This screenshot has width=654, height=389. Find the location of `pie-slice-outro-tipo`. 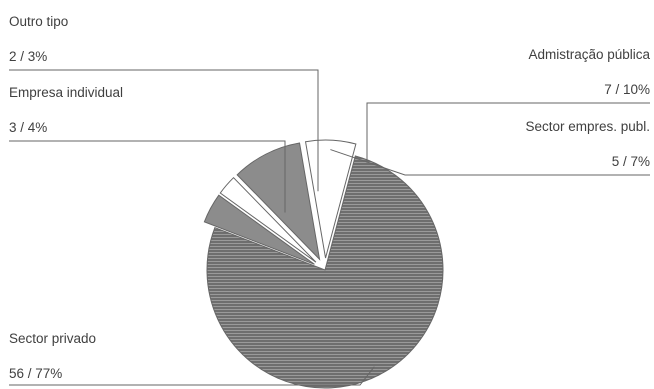

pie-slice-outro-tipo is located at coordinates (268, 219).